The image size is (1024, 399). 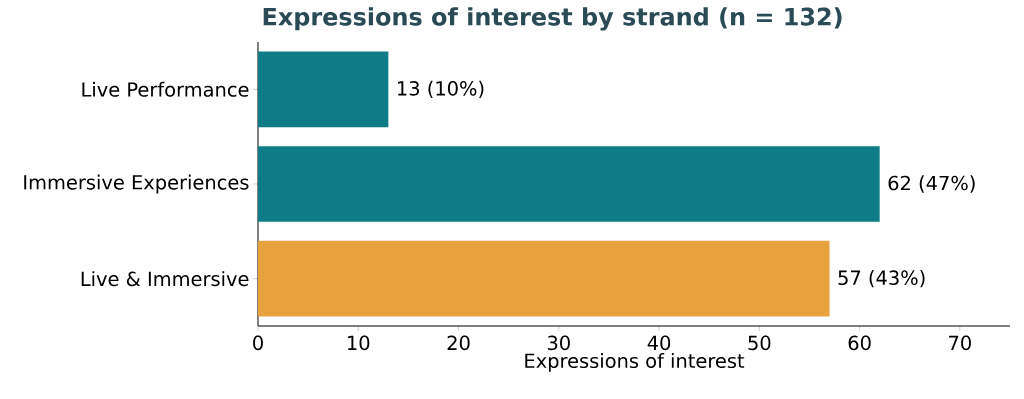 What do you see at coordinates (552, 19) in the screenshot?
I see `chart-title: Expressions of interest by strand (n = 132)` at bounding box center [552, 19].